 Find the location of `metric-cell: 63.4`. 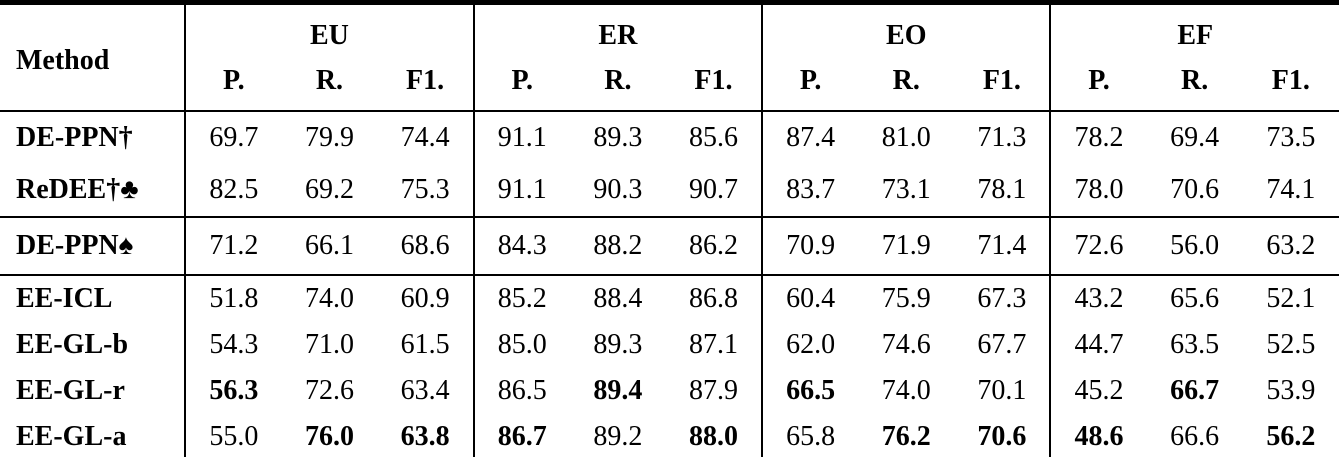

metric-cell: 63.4 is located at coordinates (425, 390).